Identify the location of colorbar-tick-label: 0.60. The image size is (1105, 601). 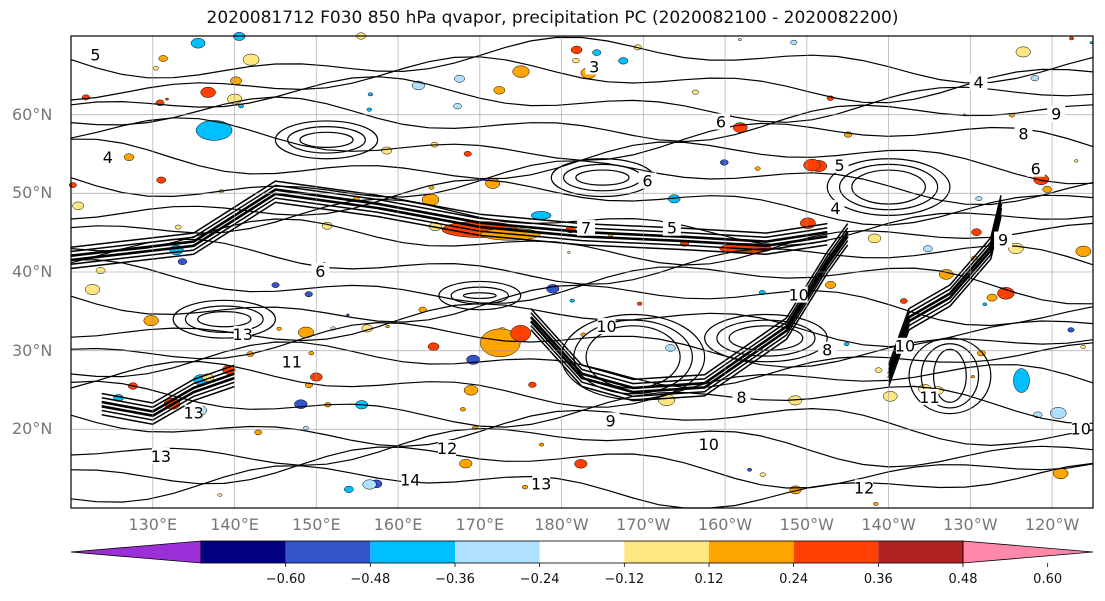
(1048, 579).